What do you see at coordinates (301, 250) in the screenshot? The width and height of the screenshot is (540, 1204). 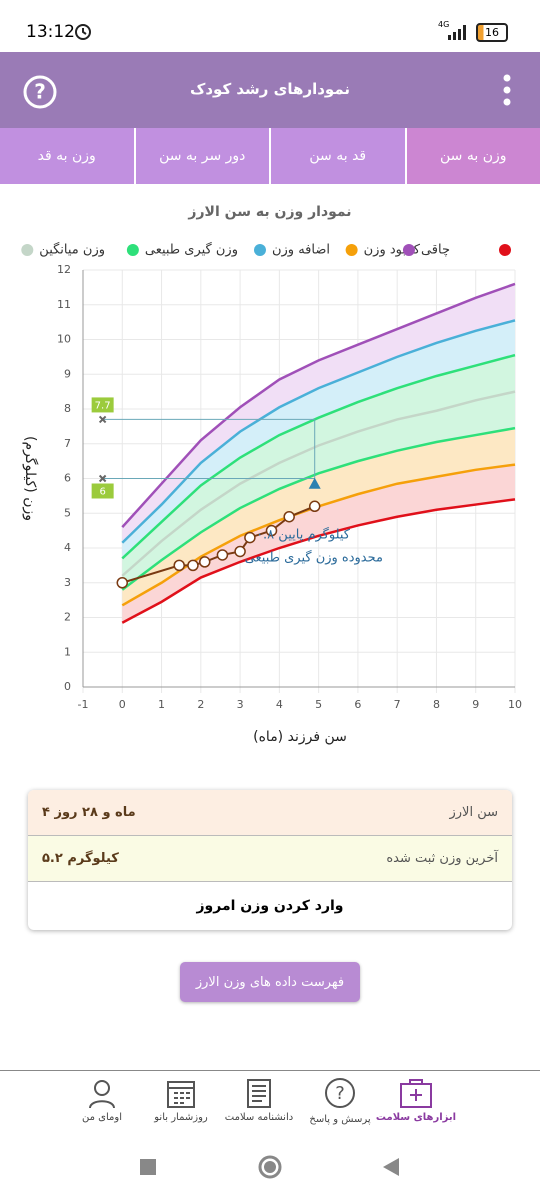 I see `legend-label: اضافه وزن` at bounding box center [301, 250].